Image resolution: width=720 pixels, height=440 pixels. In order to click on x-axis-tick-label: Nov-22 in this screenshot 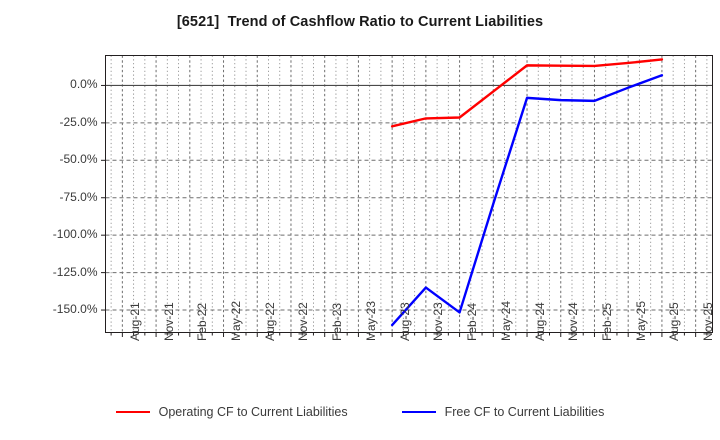, I will do `click(303, 321)`.